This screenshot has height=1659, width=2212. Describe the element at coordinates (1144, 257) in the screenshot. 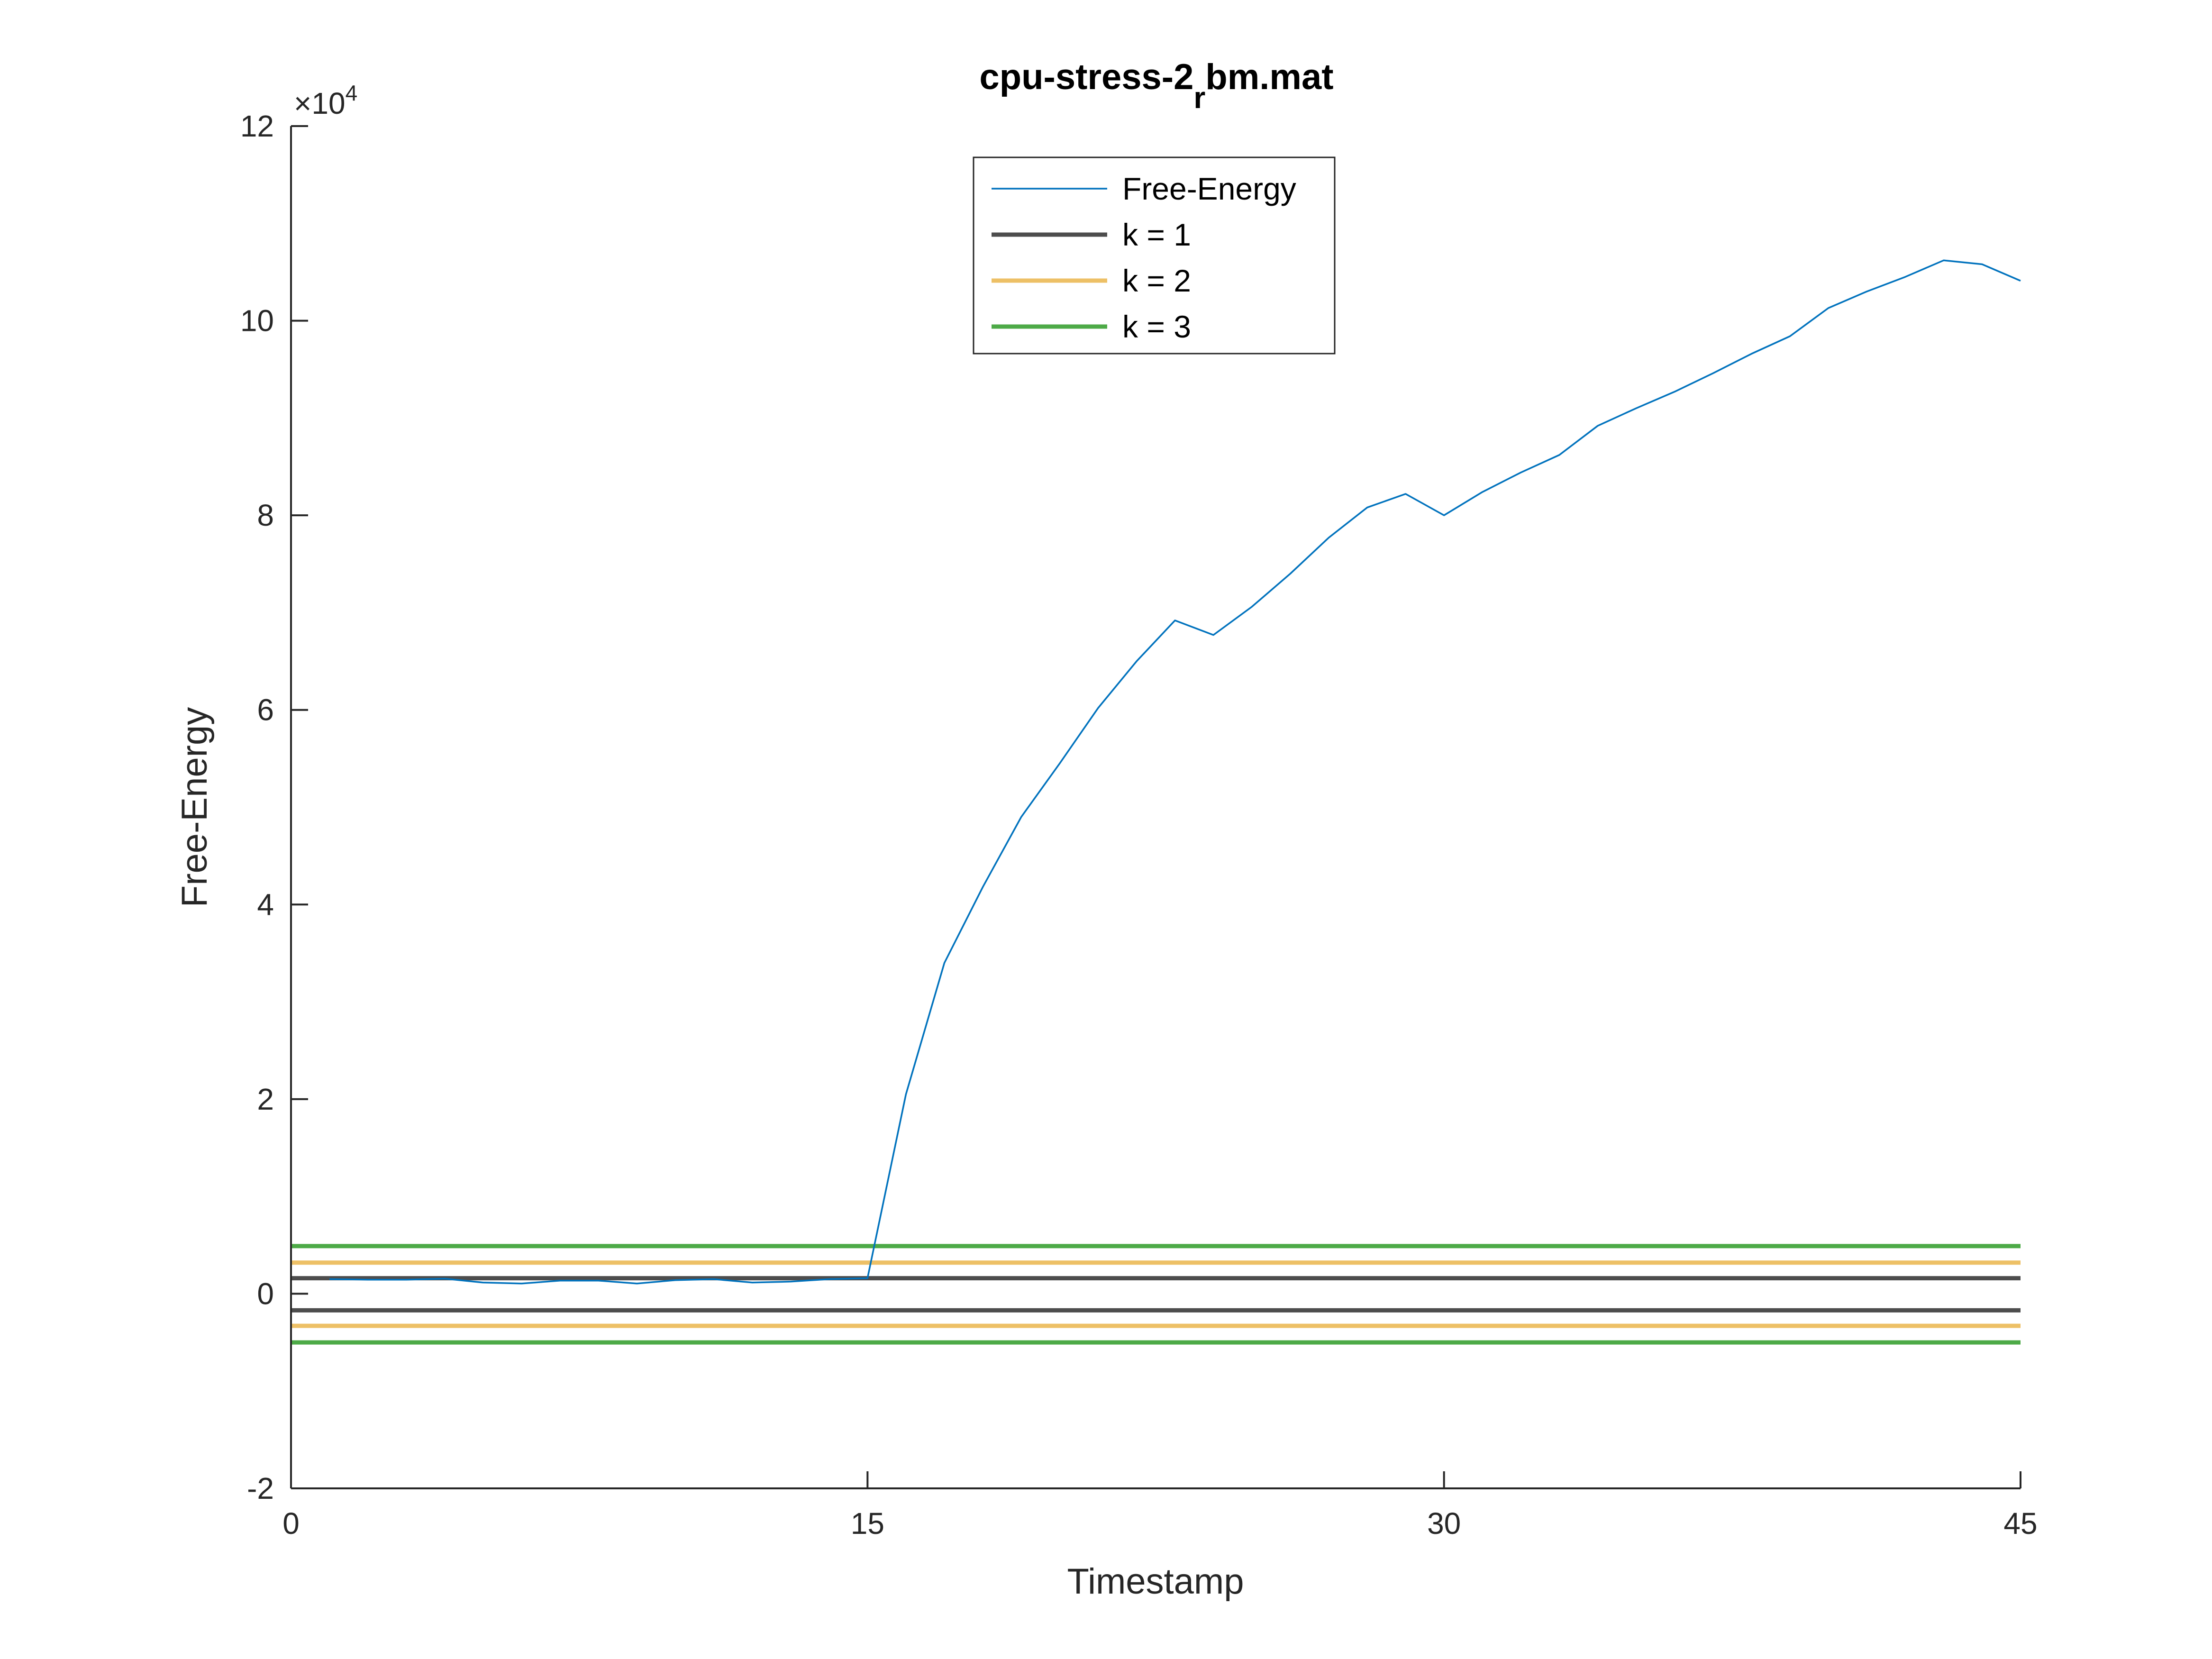

I see `legend-entries: Free-Energy k = 1 k = 2 k = 3` at that location.